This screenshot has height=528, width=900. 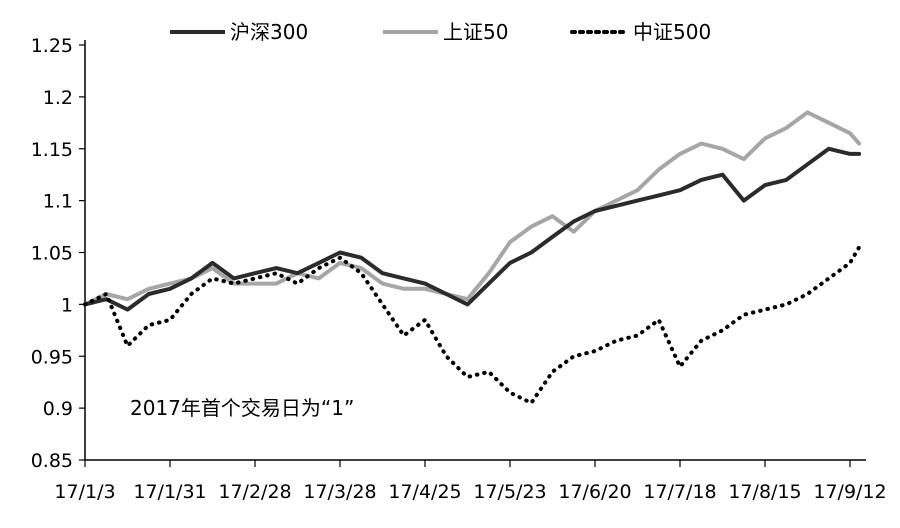 What do you see at coordinates (679, 492) in the screenshot?
I see `x-tick-label: 17/7/18` at bounding box center [679, 492].